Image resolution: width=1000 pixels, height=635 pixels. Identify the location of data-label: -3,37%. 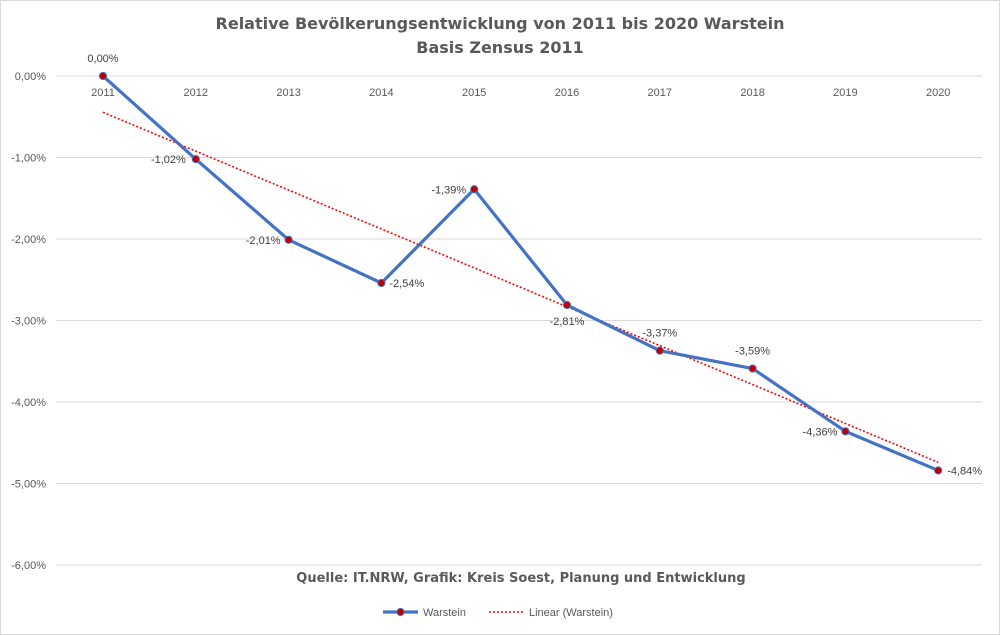
(659, 334).